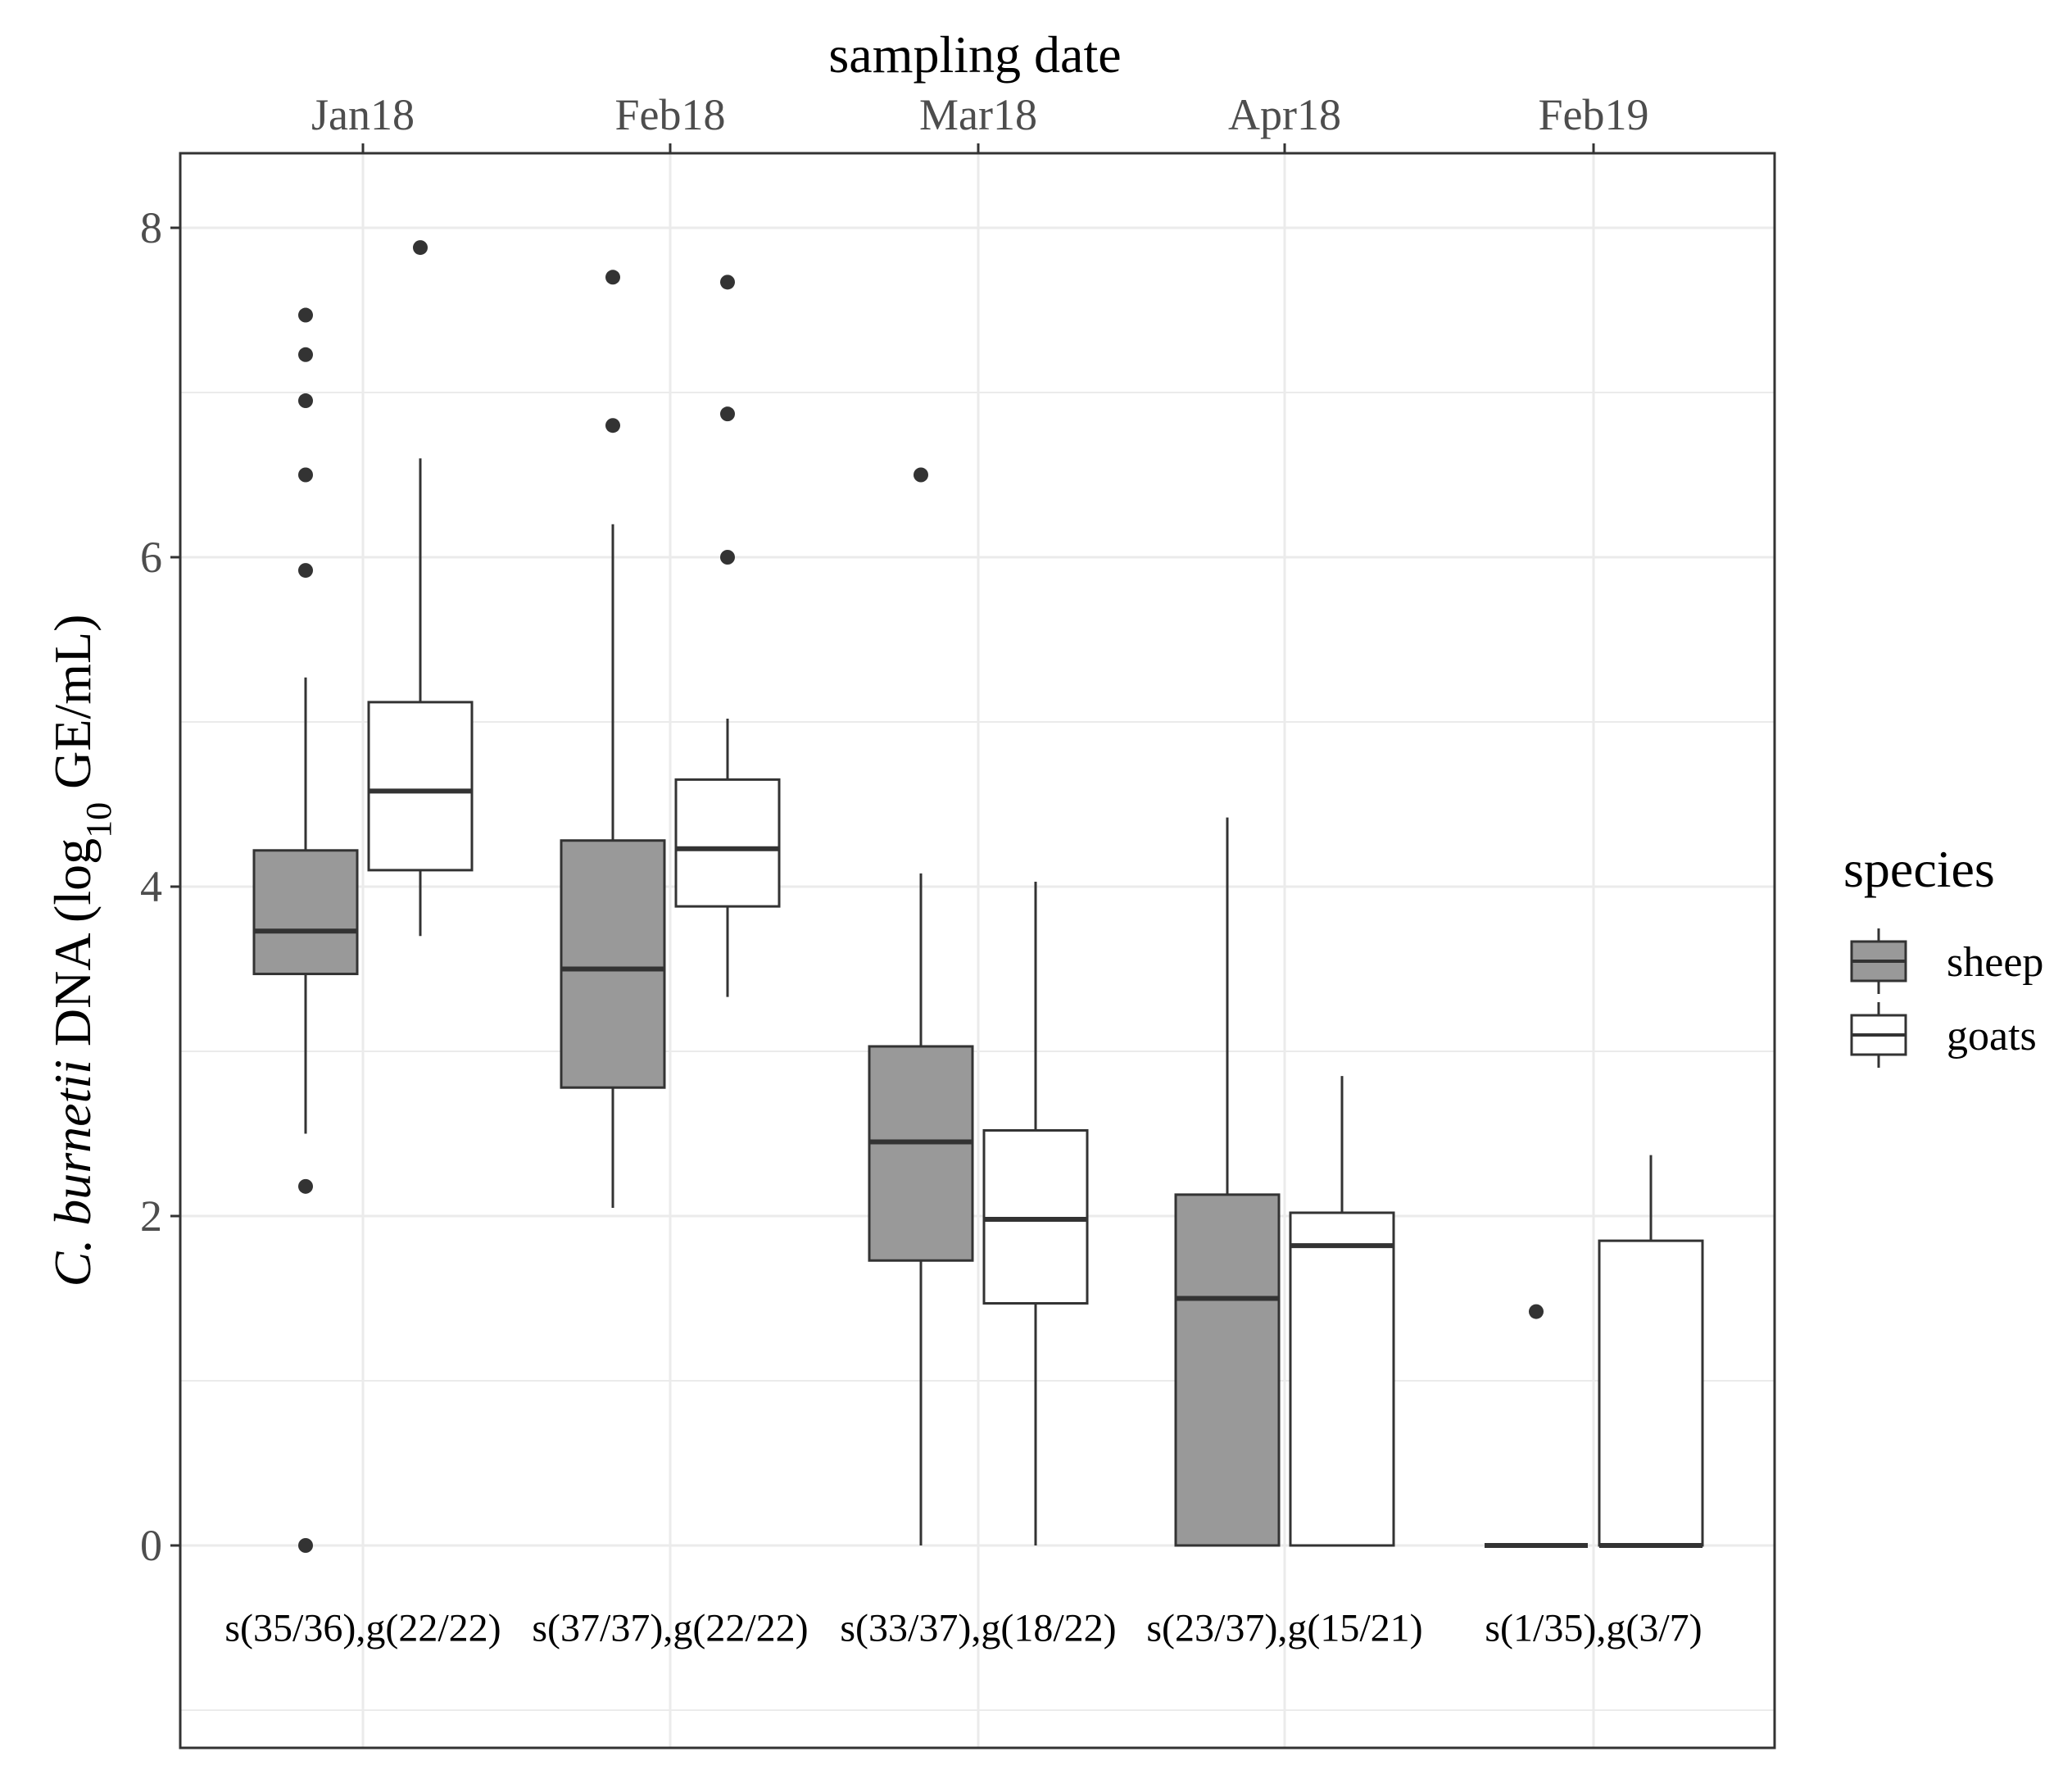 The height and width of the screenshot is (1779, 2072). Describe the element at coordinates (72, 1173) in the screenshot. I see `y-axis-title-italic: C. burnetii` at that location.